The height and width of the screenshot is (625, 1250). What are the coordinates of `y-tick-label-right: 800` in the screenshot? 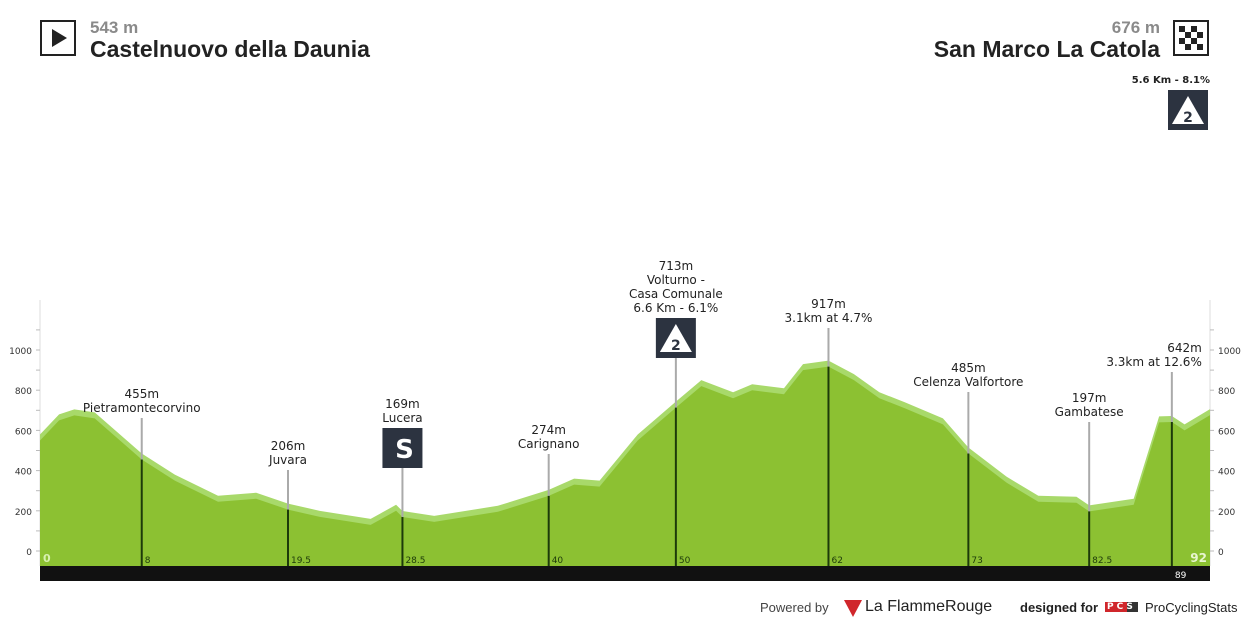 It's located at (1226, 392).